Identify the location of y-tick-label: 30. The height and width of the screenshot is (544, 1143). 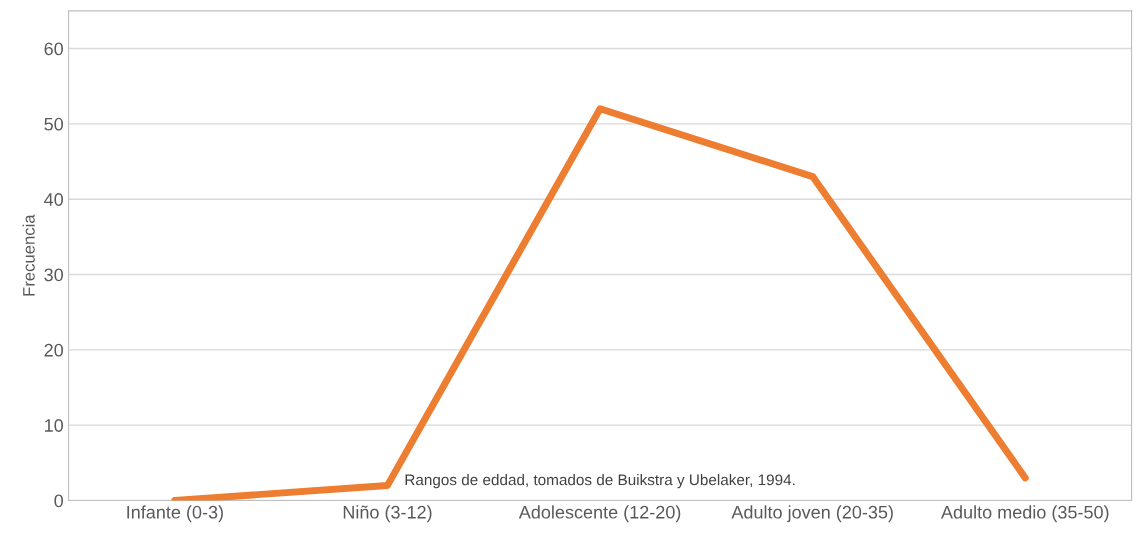
(54, 275).